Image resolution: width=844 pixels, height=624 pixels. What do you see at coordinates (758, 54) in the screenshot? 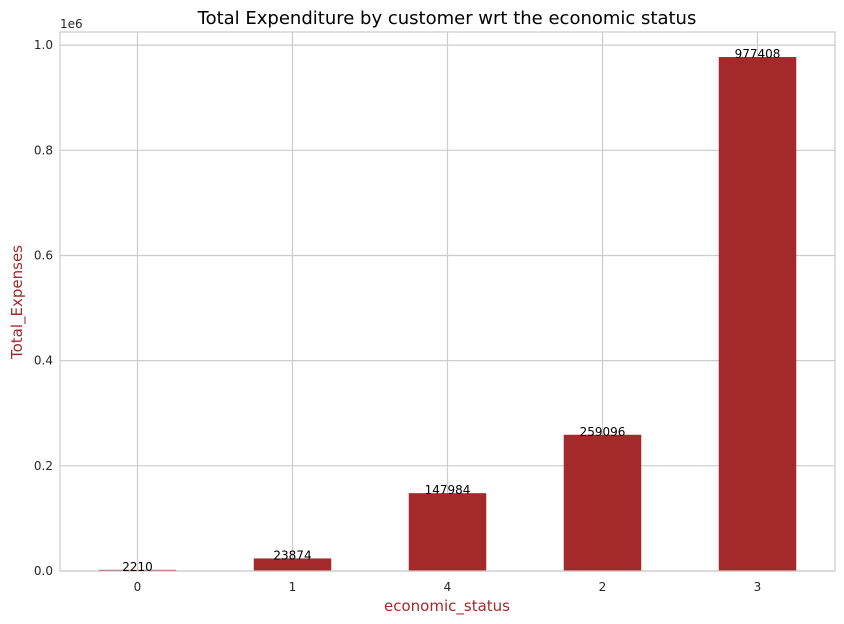
I see `data-label: 977408` at bounding box center [758, 54].